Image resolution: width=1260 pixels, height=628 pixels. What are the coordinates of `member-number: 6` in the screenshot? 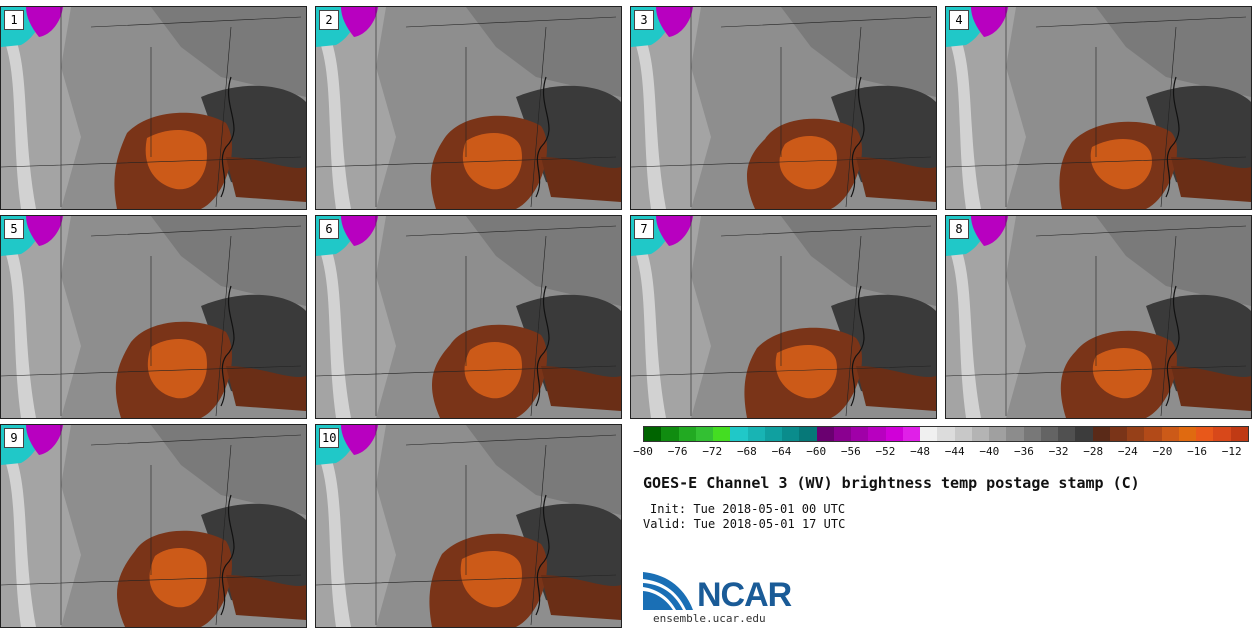 It's located at (329, 229).